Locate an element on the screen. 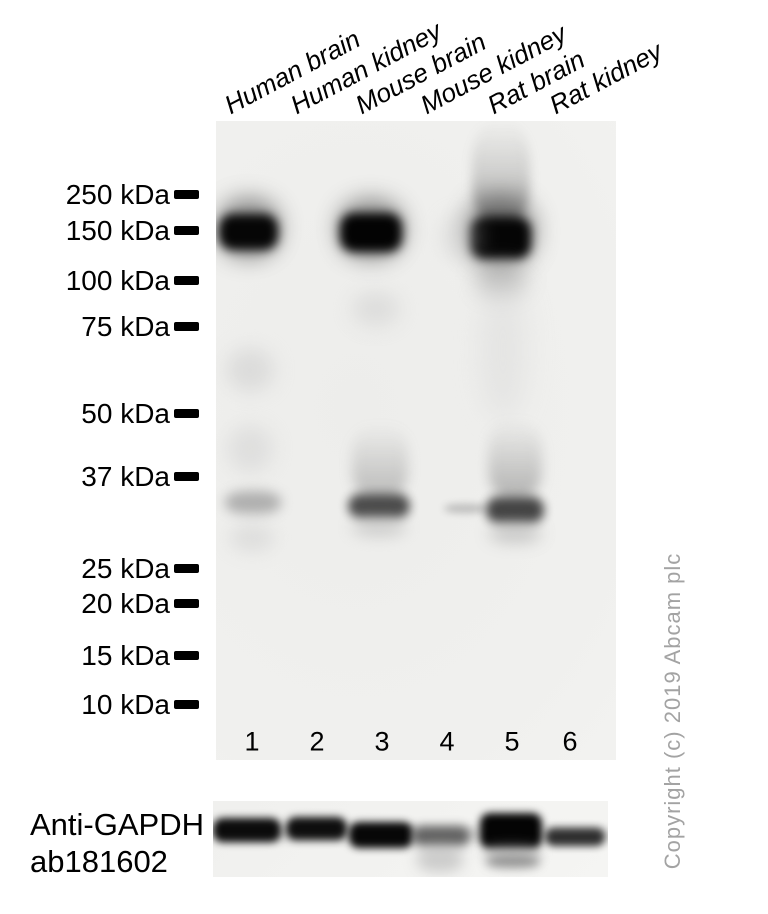 The width and height of the screenshot is (768, 914). loading-control-label: Anti-GAPDH ab181602 is located at coordinates (117, 843).